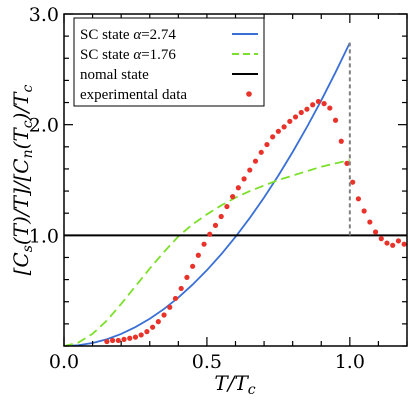 This screenshot has width=409, height=403. Describe the element at coordinates (350, 362) in the screenshot. I see `x-tick-label: 1.0` at that location.